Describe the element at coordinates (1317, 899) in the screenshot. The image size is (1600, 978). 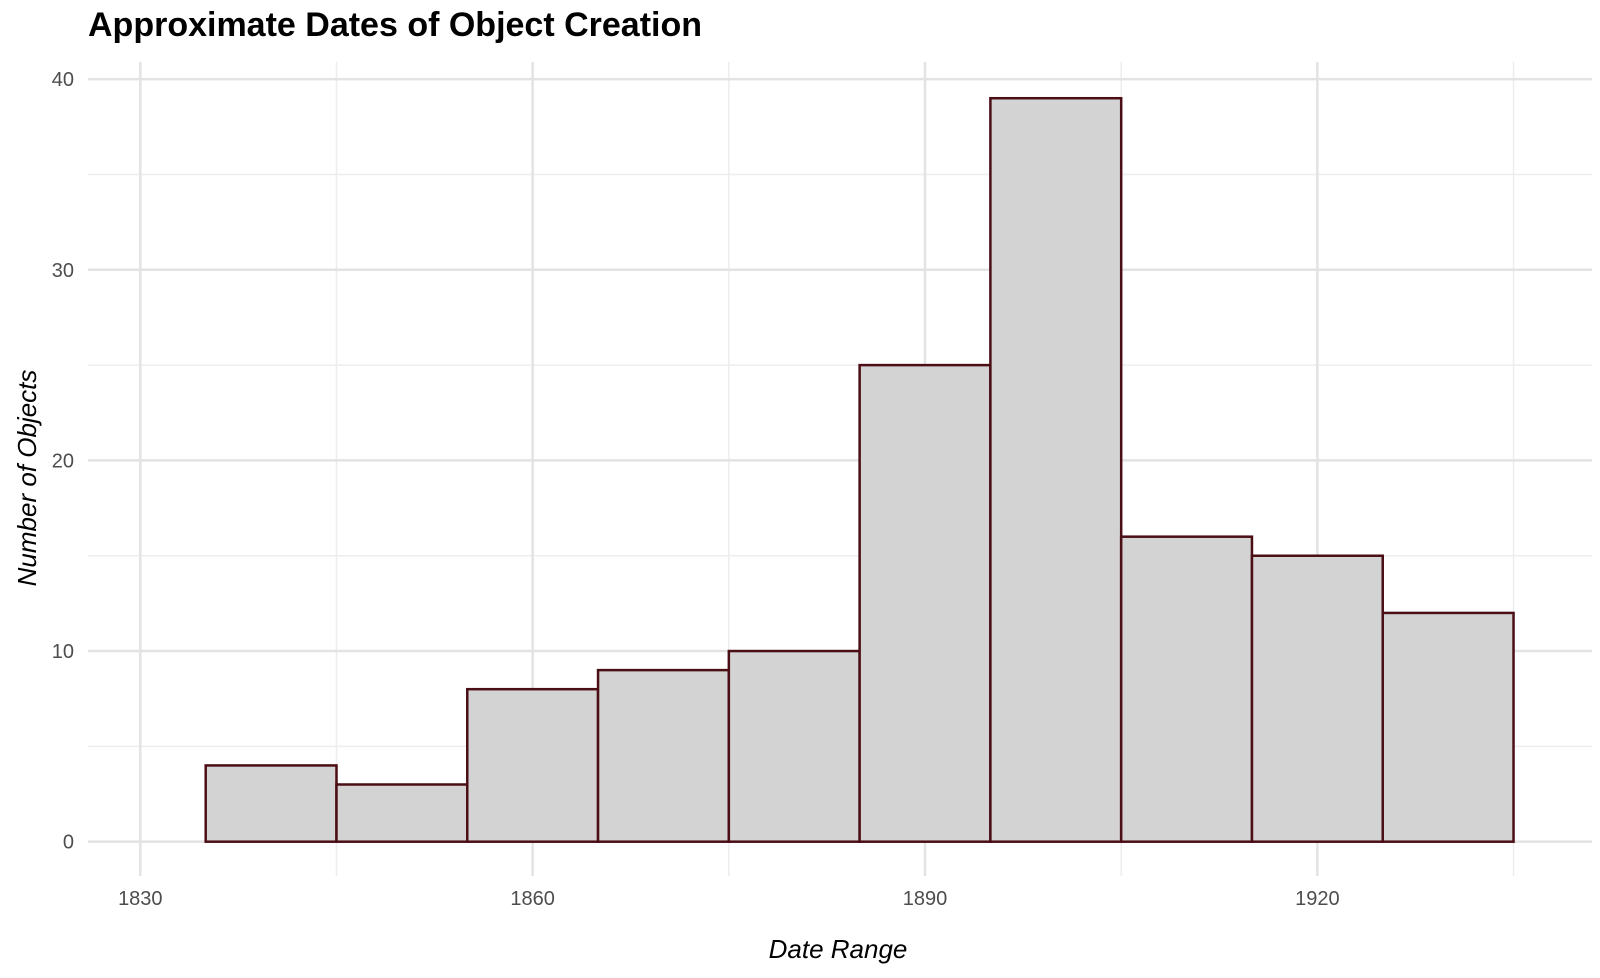
I see `x-tick-label: 1920` at that location.